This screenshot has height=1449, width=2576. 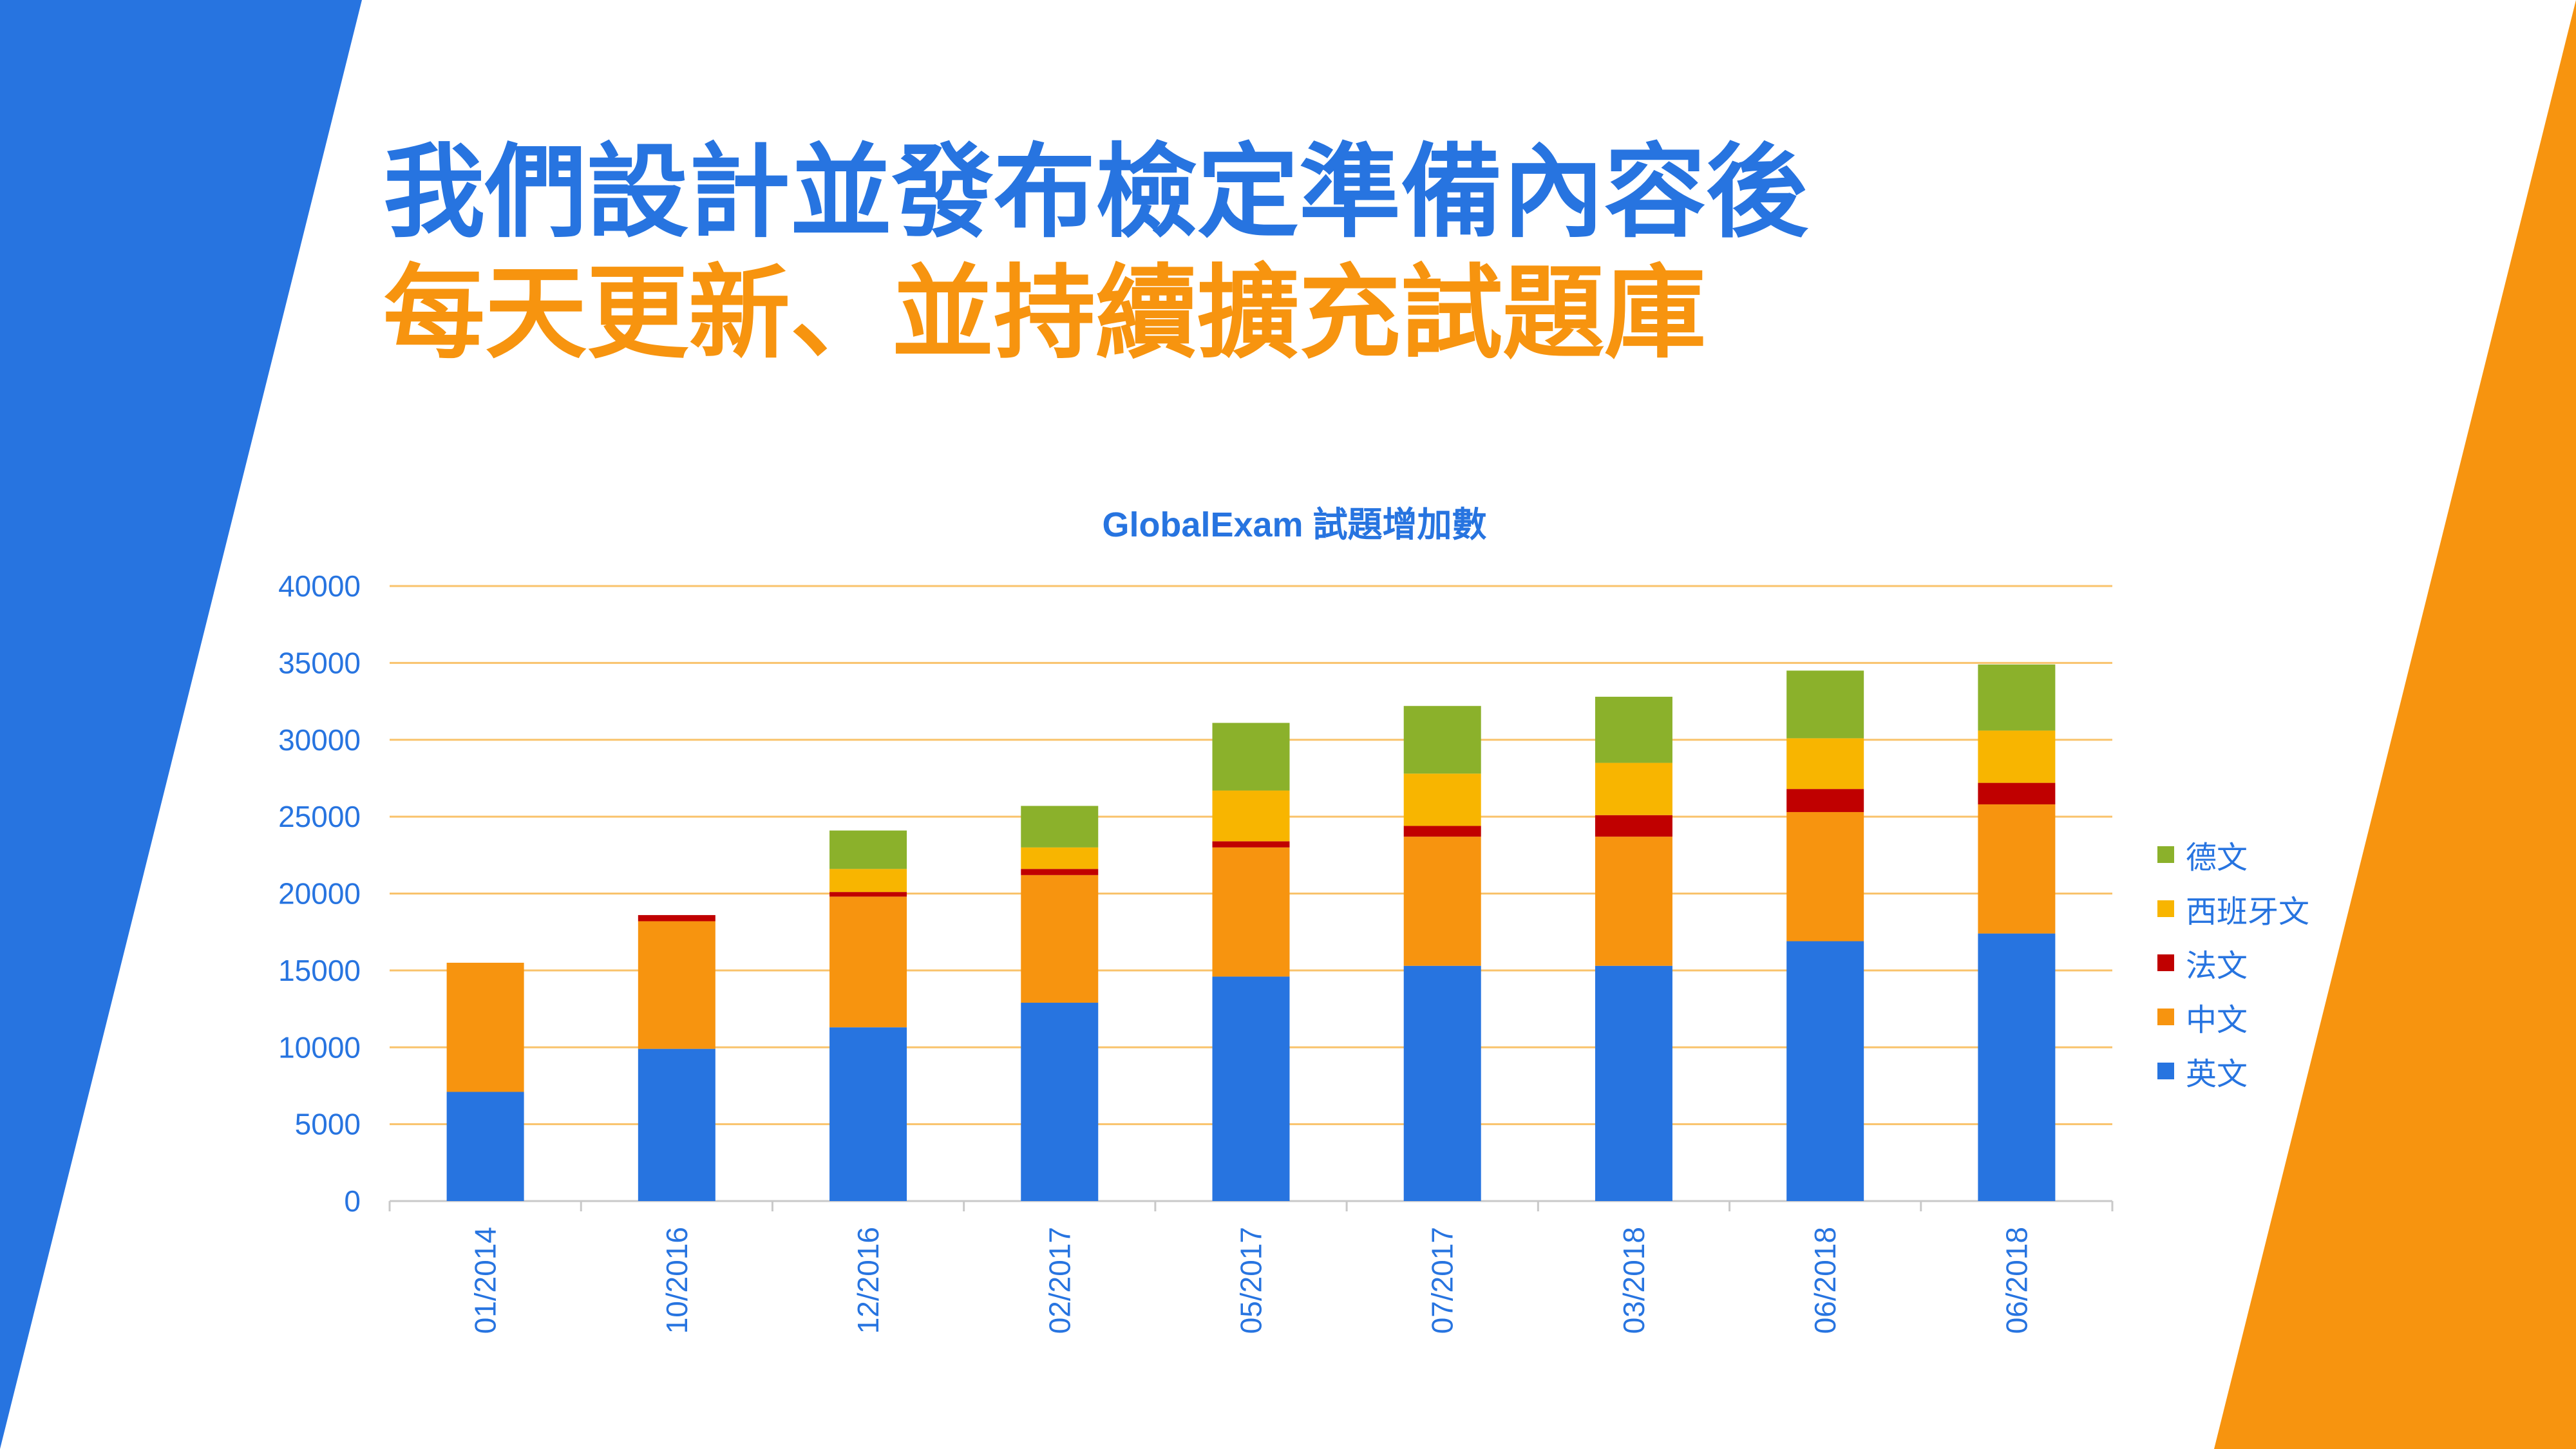 I want to click on right-orange-band, so click(x=2395, y=724).